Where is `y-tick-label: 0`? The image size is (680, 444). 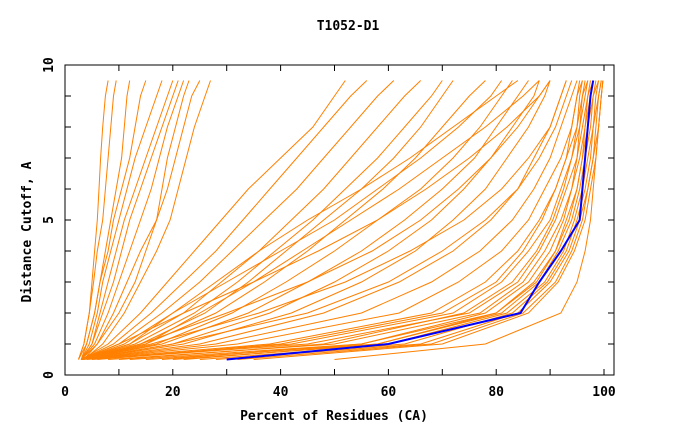 y-tick-label: 0 is located at coordinates (49, 375).